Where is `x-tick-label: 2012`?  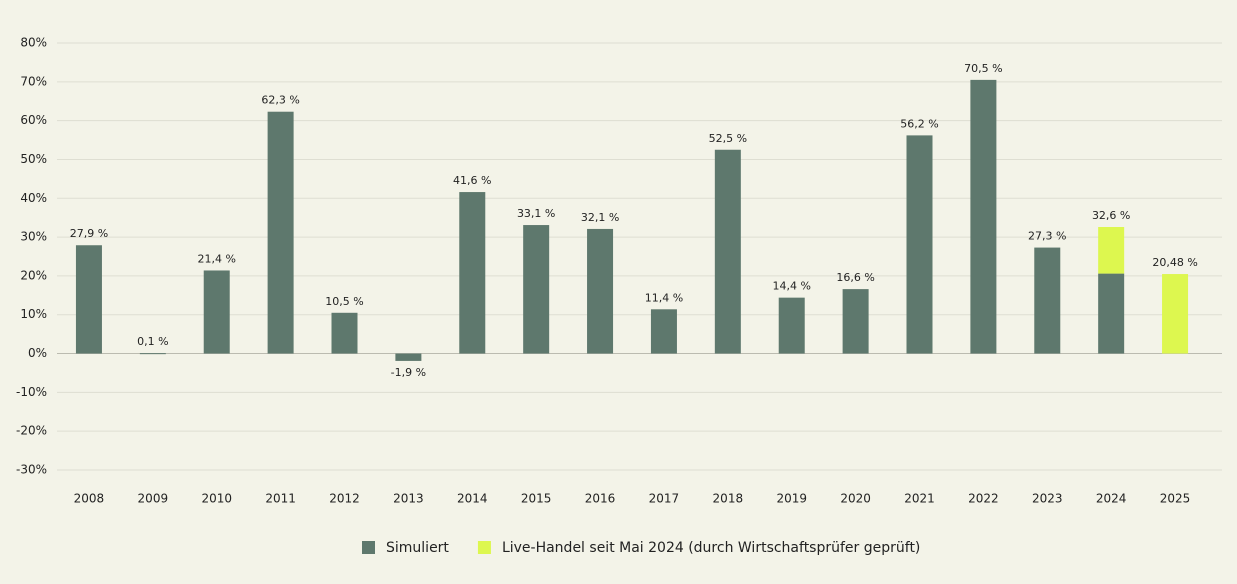
x-tick-label: 2012 is located at coordinates (344, 499).